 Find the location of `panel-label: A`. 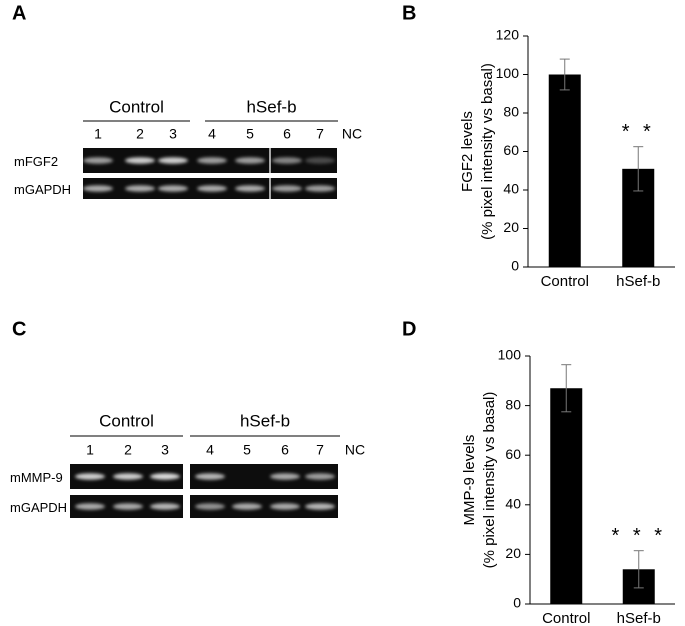

panel-label: A is located at coordinates (19, 13).